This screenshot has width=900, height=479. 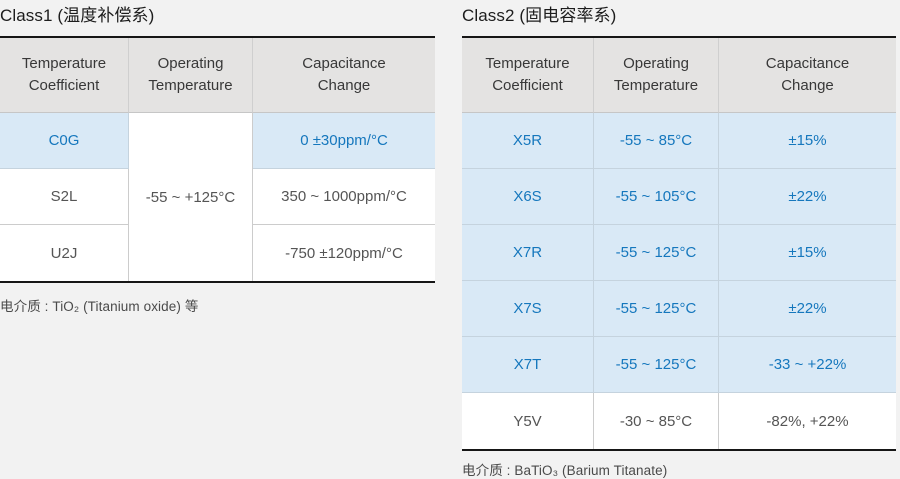 I want to click on class1-dielectric-footnote: 电介质 : TiO₂ (Titanium oxide) 等, so click(x=99, y=306).